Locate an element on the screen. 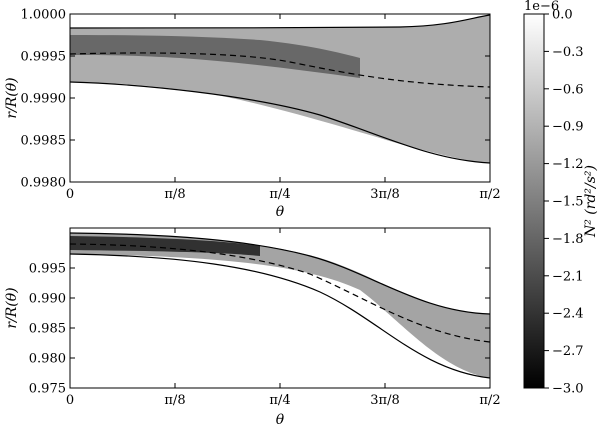 This screenshot has width=600, height=428. top-shaded-core is located at coordinates (215, 56).